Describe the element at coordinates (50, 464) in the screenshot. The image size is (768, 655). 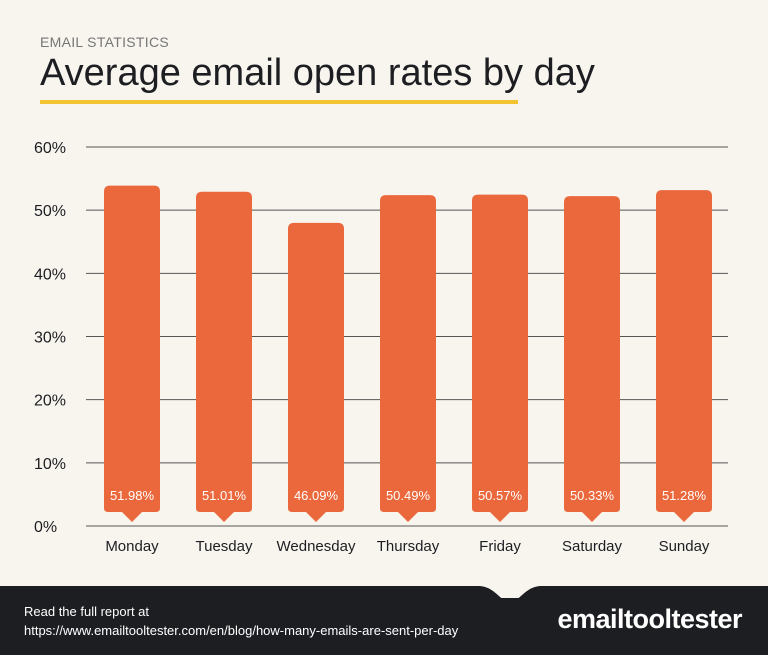
I see `y-tick-label: 10%` at that location.